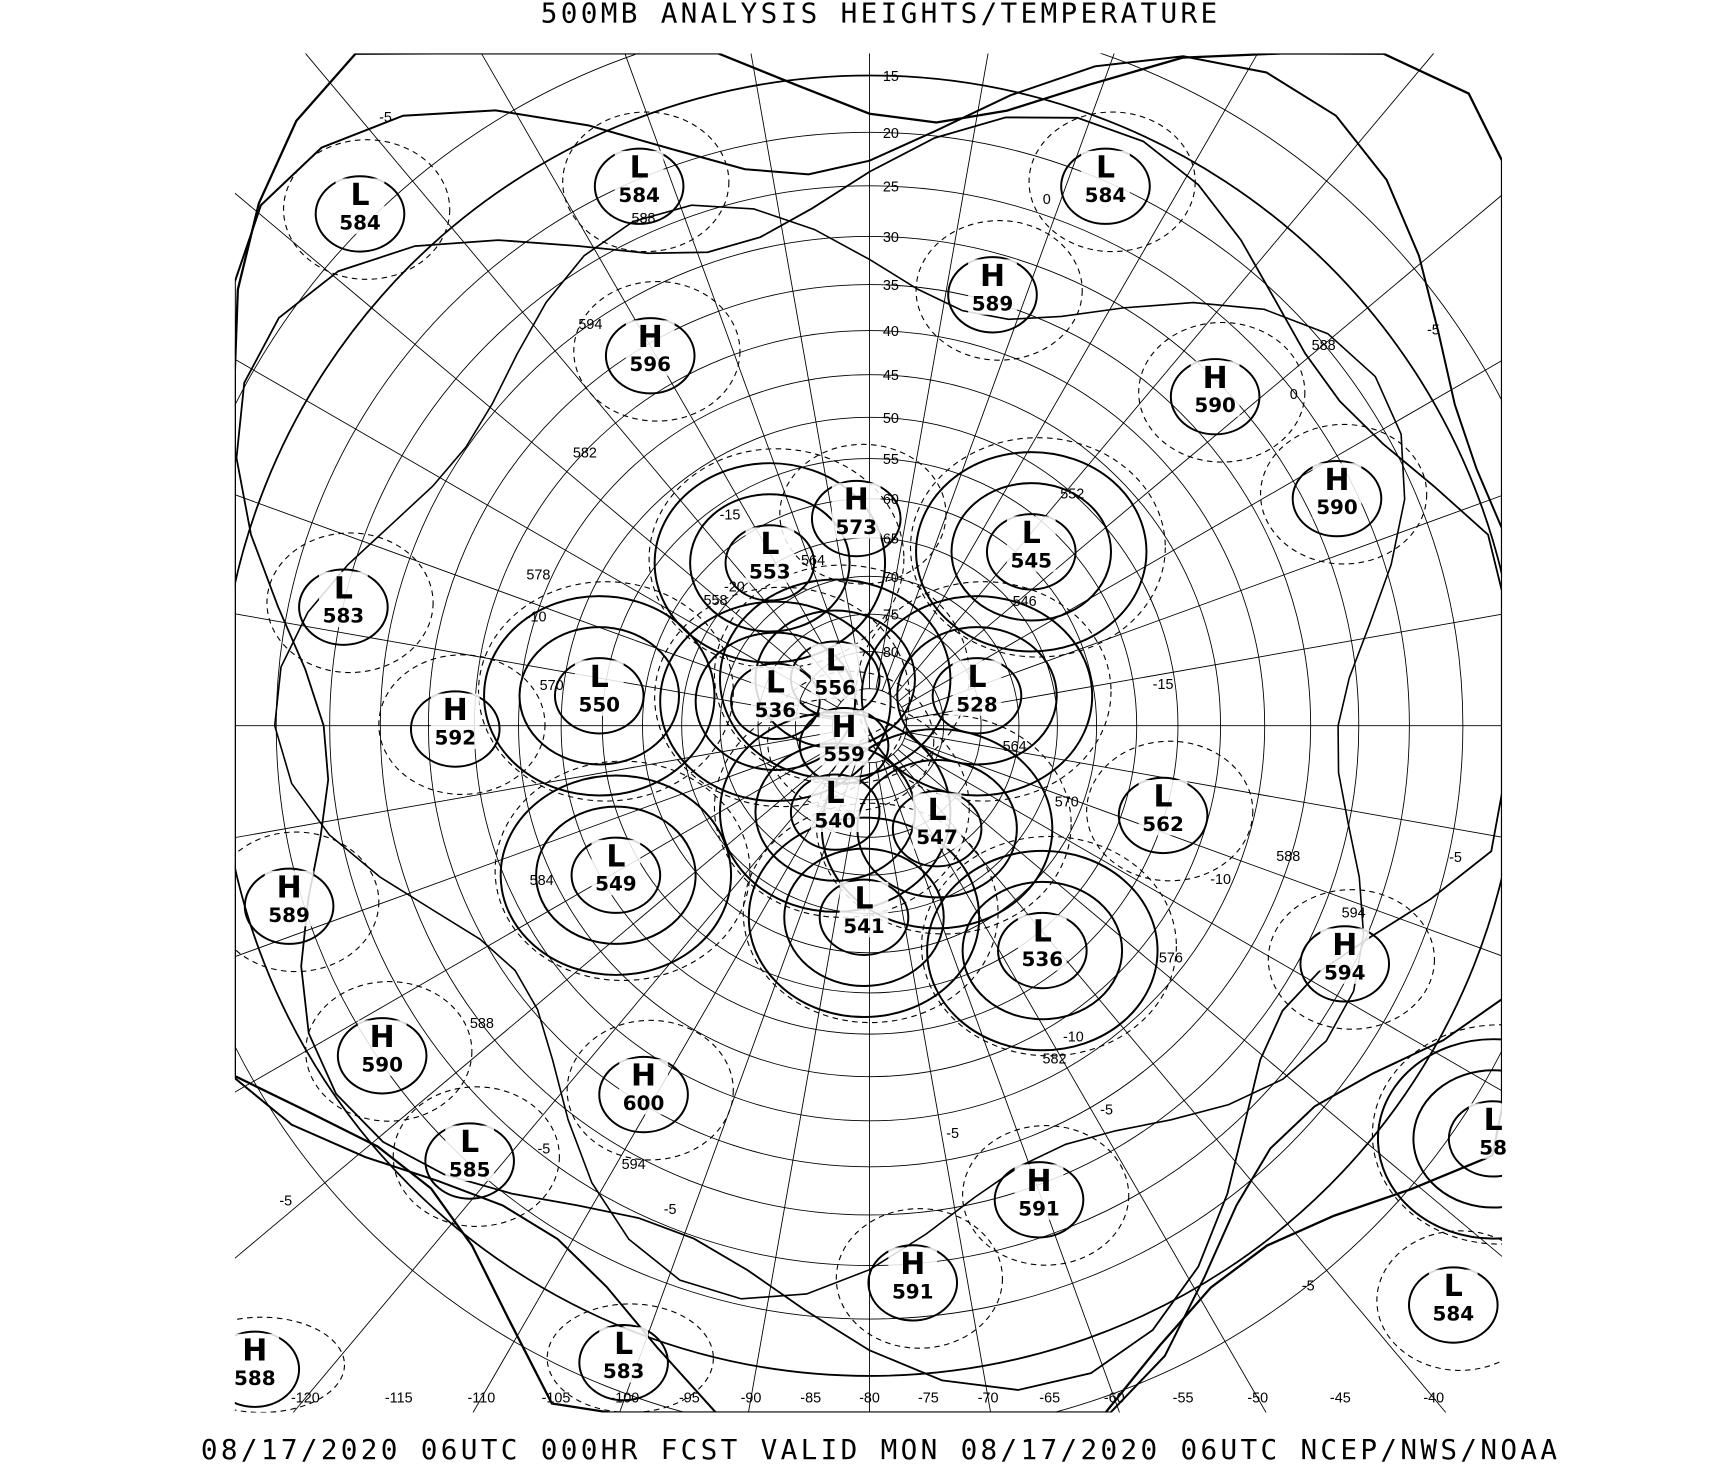  Describe the element at coordinates (891, 419) in the screenshot. I see `latitude-label: 50` at that location.